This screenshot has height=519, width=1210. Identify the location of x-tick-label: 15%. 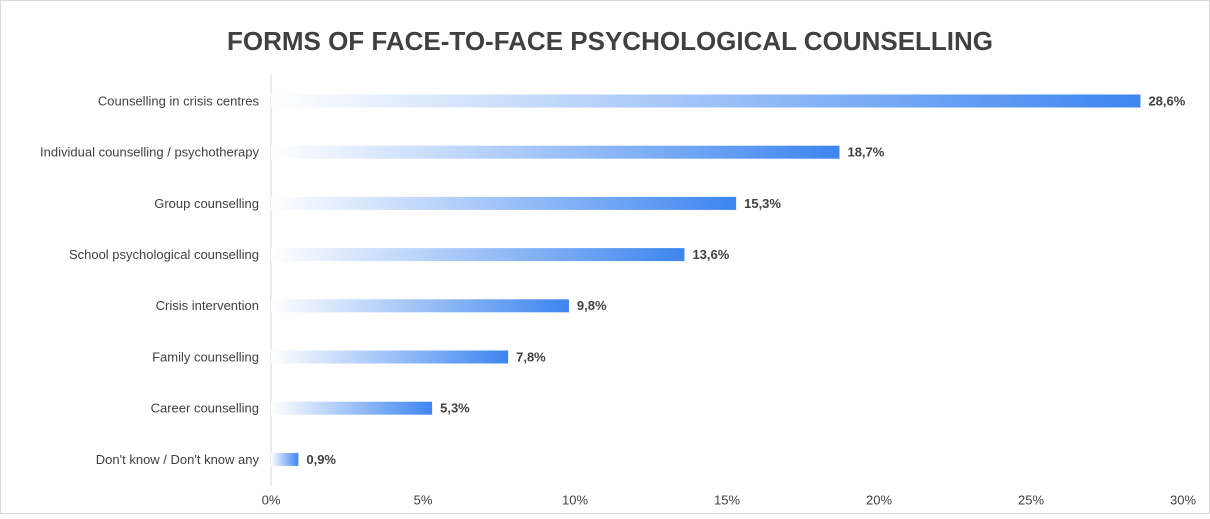
(727, 499).